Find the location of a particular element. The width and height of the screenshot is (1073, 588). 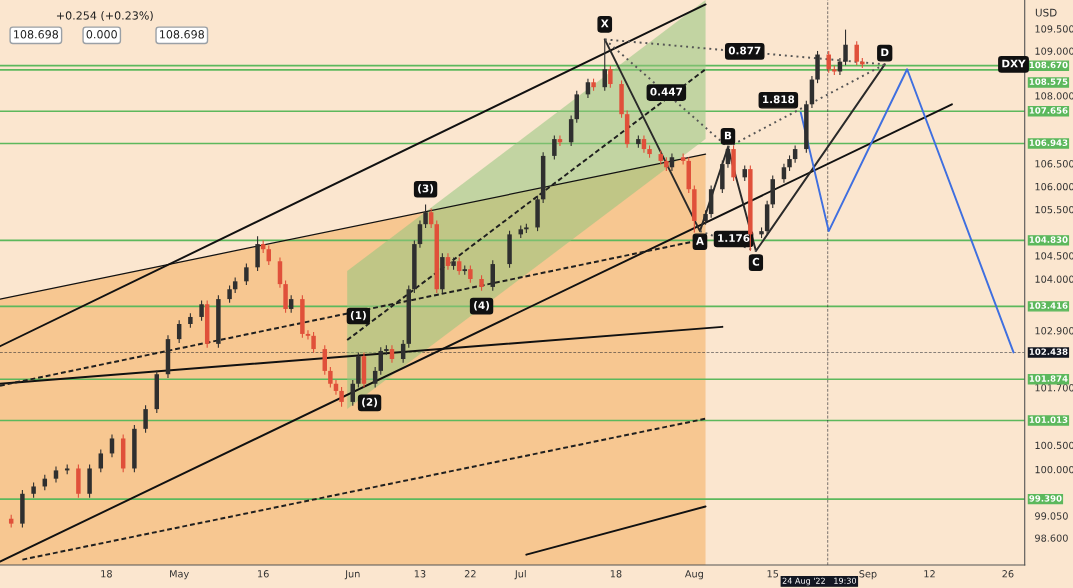

y-tick-label: 105.500 is located at coordinates (1054, 209).